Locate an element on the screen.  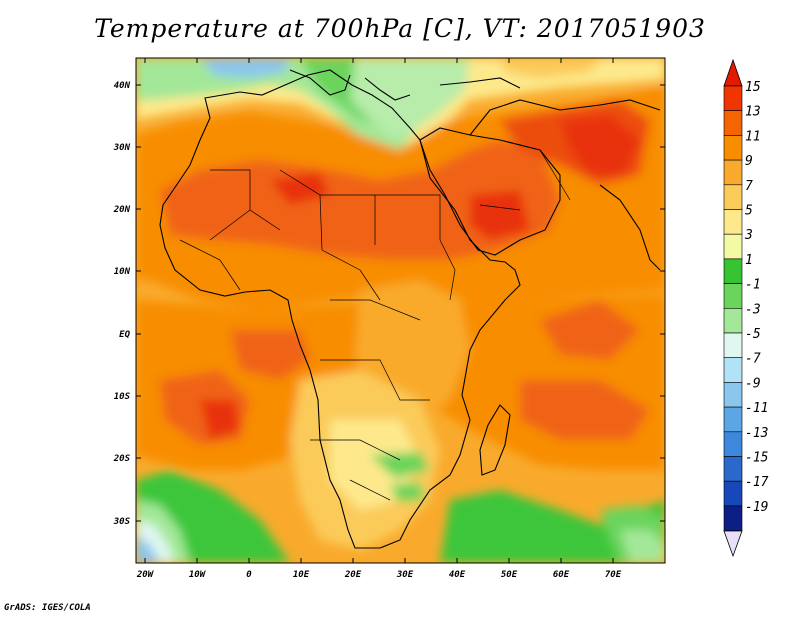
lon-label: 50E is located at coordinates (509, 575).